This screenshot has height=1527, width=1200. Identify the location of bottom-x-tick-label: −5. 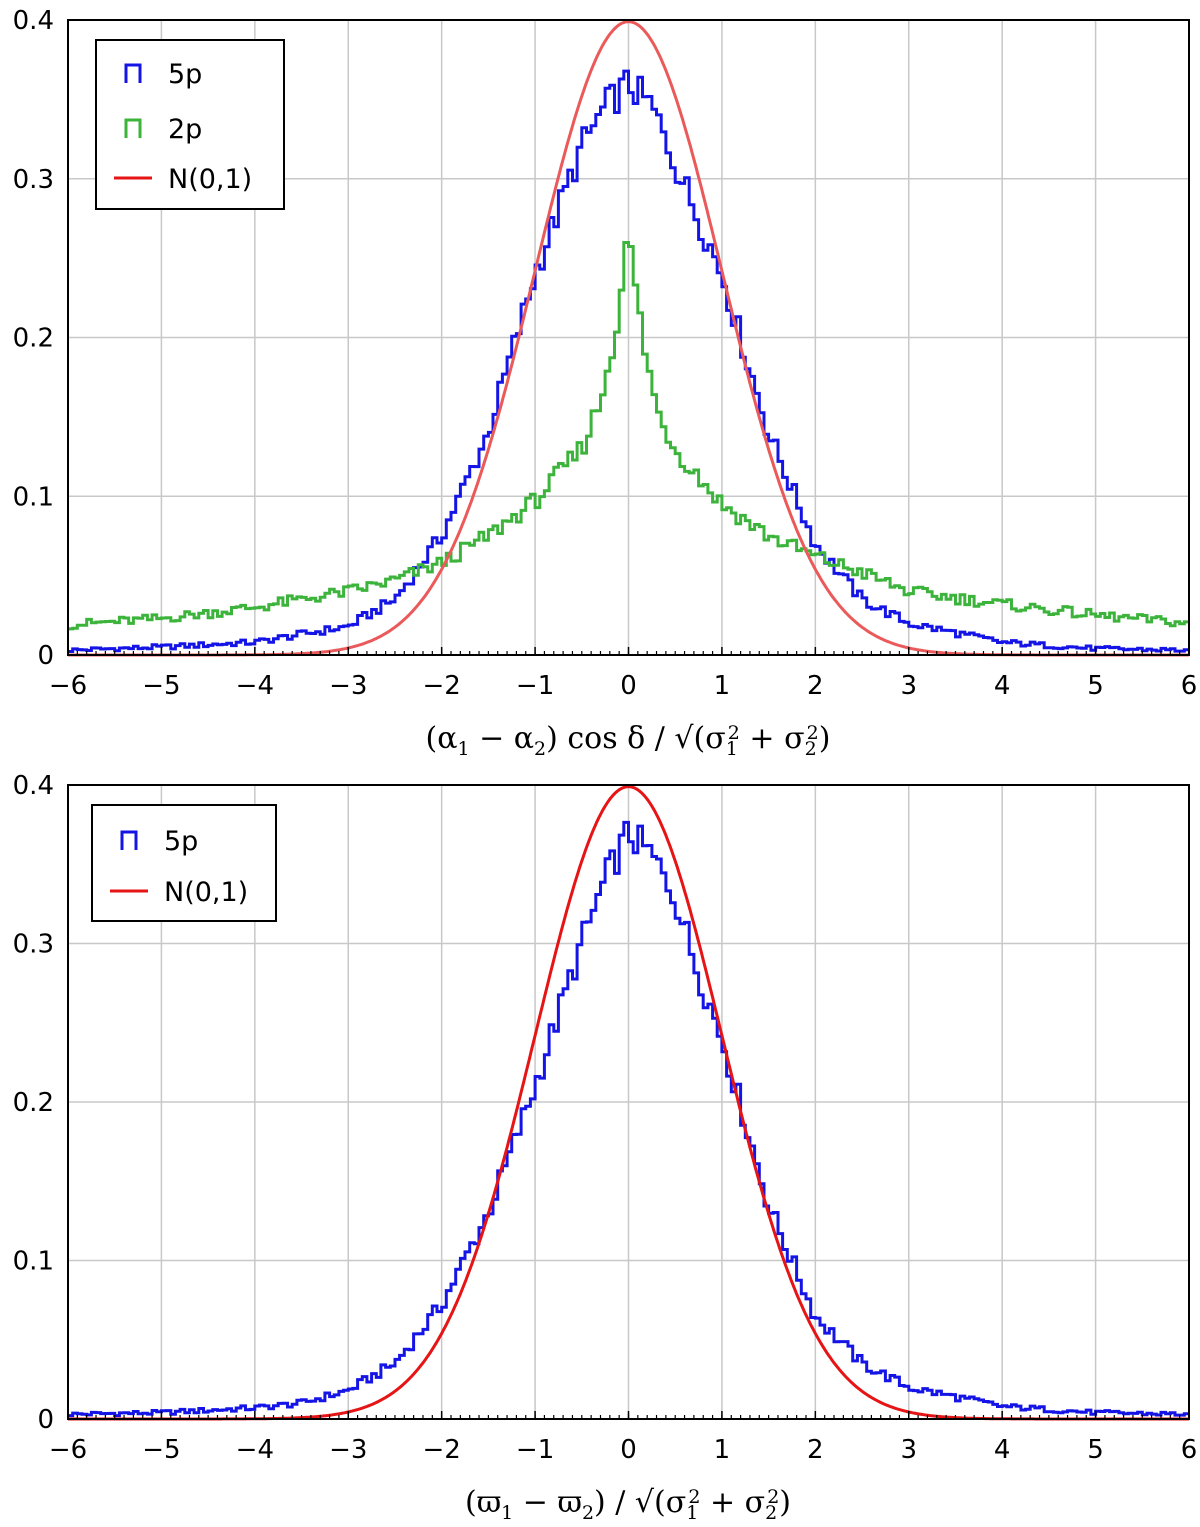
(161, 1450).